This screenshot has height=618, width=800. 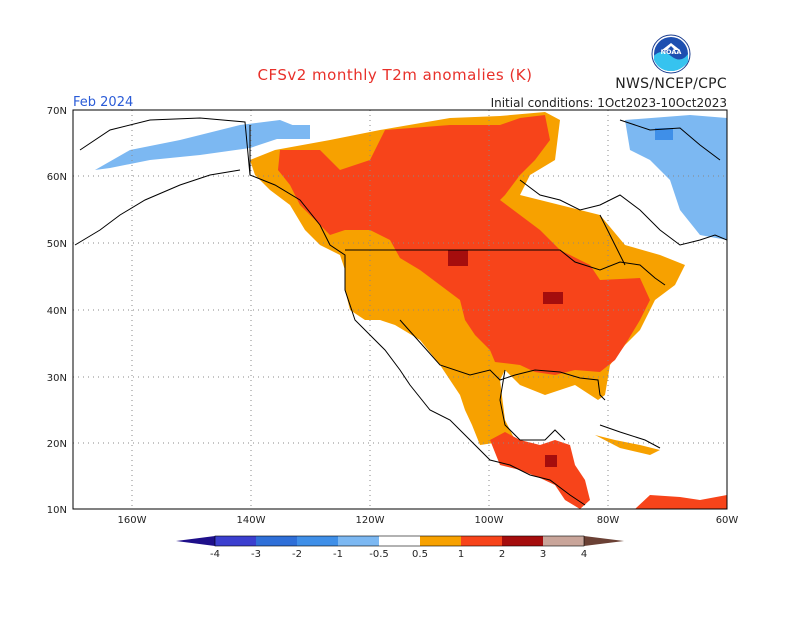 I want to click on latitude-labels: 70N 60N 50N 40N 30N 20N 10N, so click(x=57, y=311).